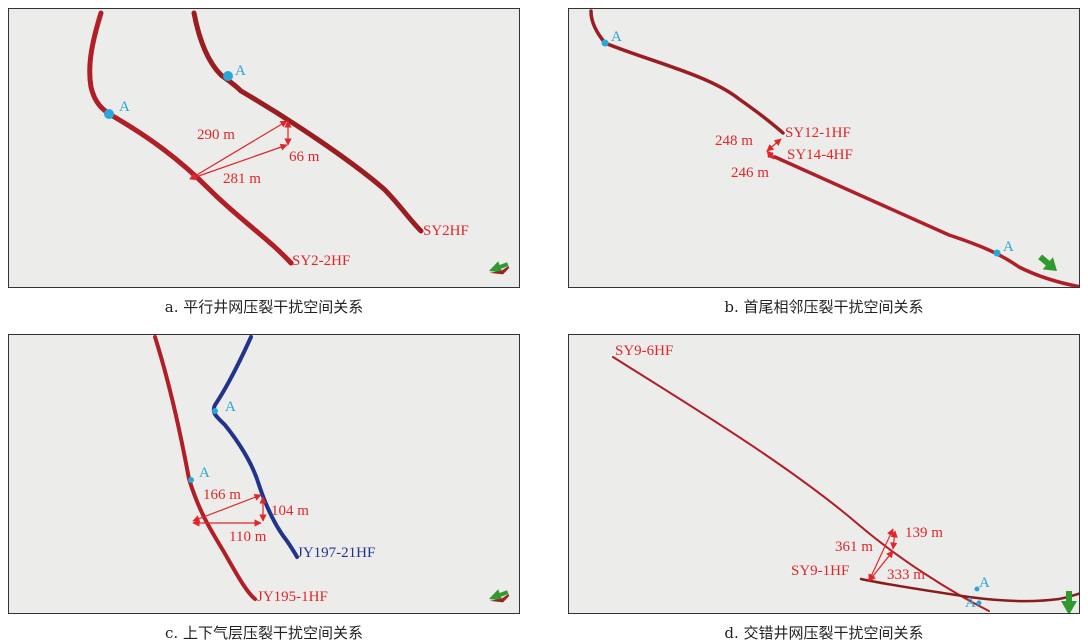 The width and height of the screenshot is (1088, 644). Describe the element at coordinates (977, 589) in the screenshot. I see `marker-a-upper` at that location.